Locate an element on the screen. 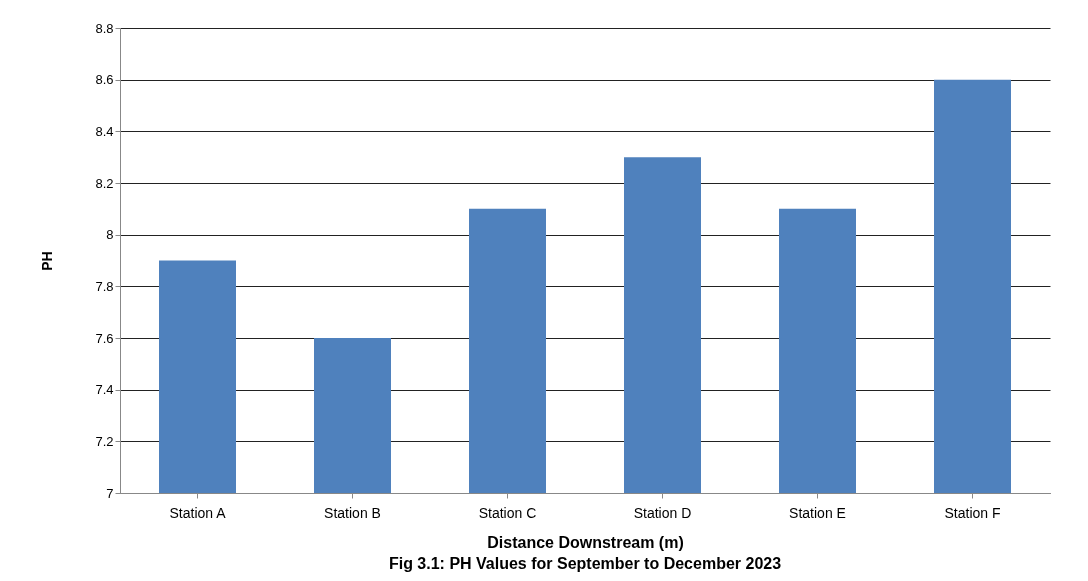 The image size is (1088, 581). x-tick-label: Station B is located at coordinates (352, 512).